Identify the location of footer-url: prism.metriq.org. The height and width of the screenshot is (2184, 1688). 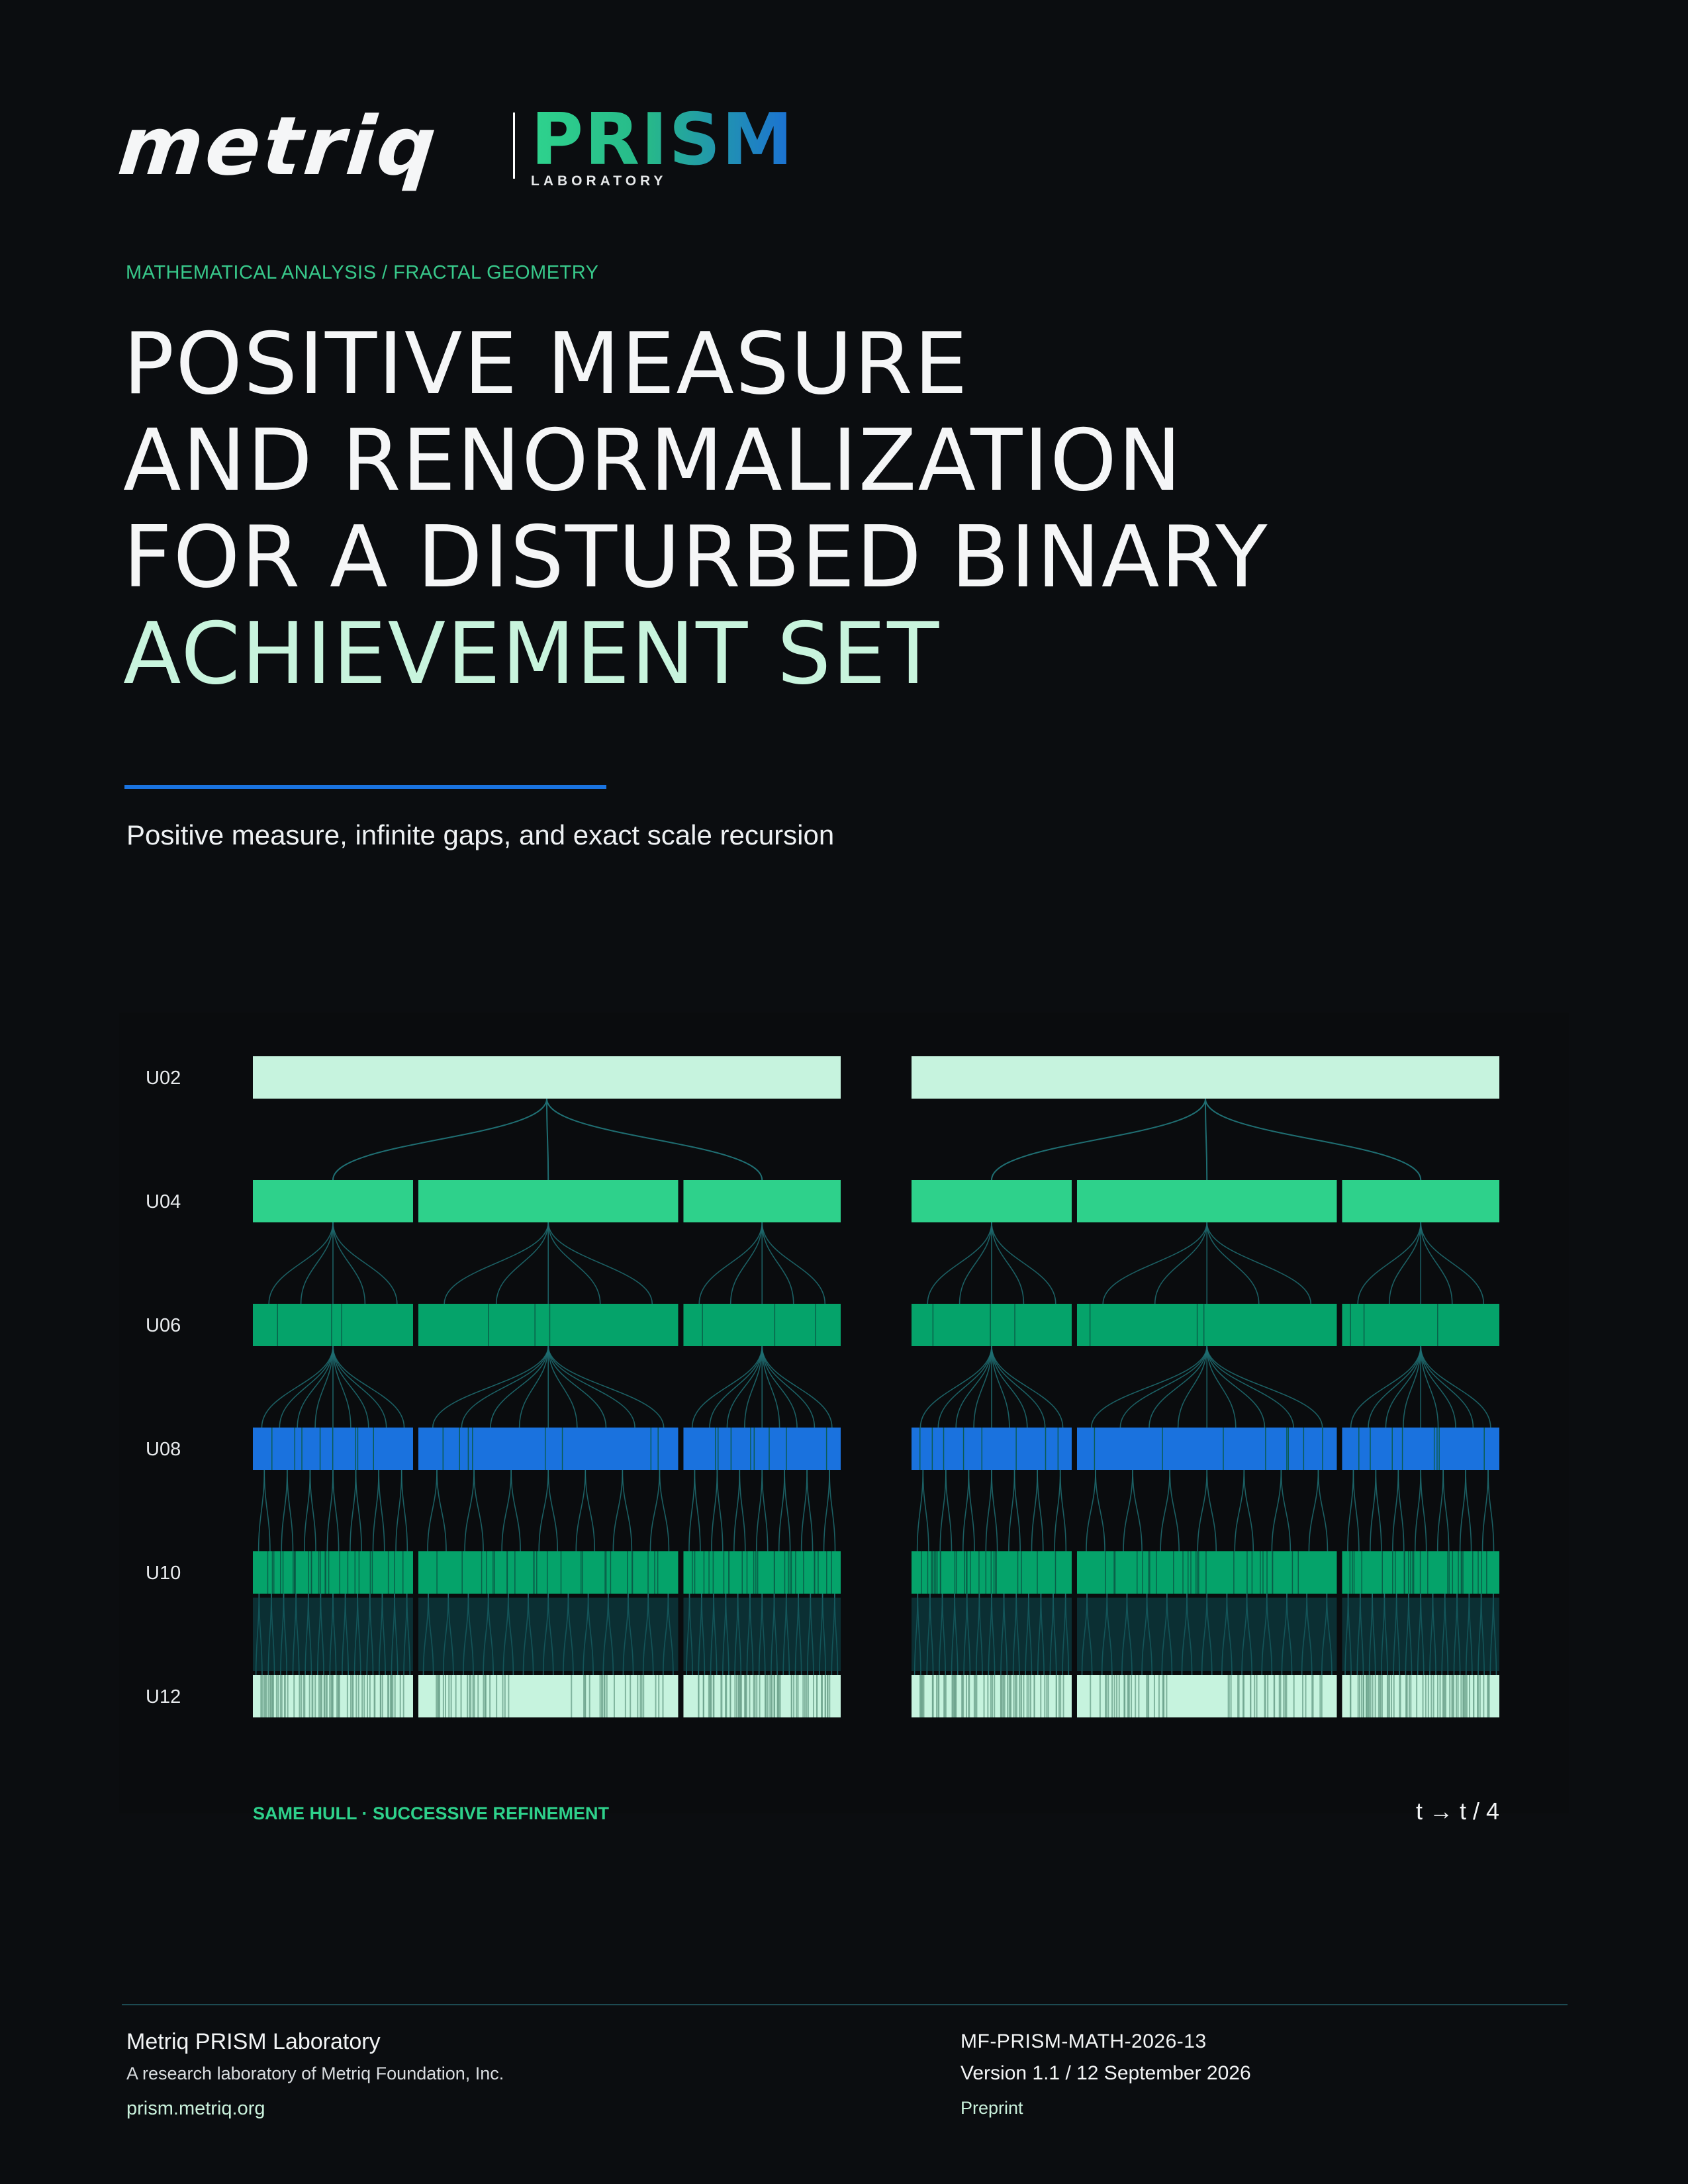
(195, 2108).